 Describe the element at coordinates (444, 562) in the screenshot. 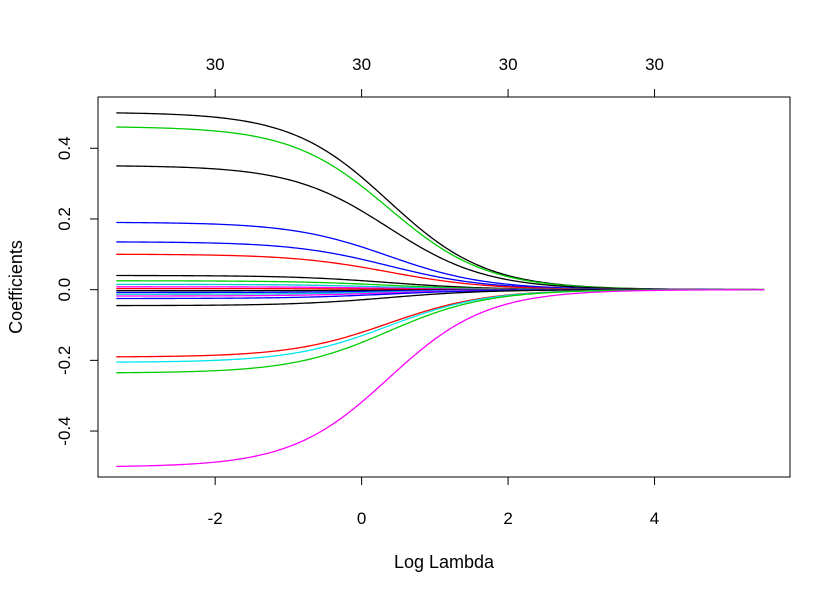

I see `x-axis-title: Log Lambda` at that location.